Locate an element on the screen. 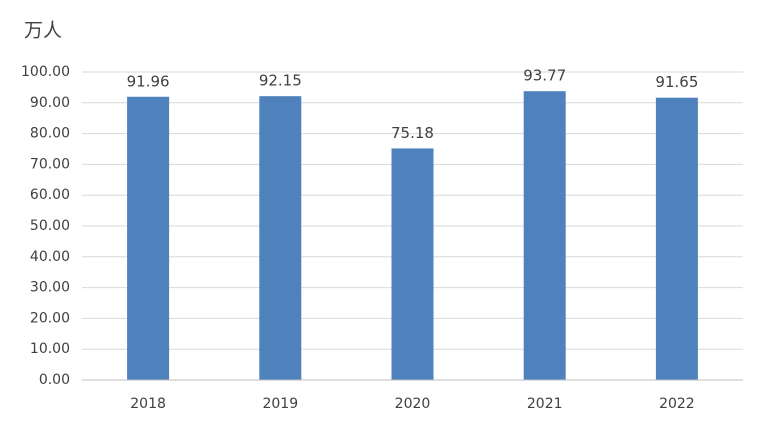 This screenshot has height=431, width=767. y-tick-label: 50.00 is located at coordinates (50, 226).